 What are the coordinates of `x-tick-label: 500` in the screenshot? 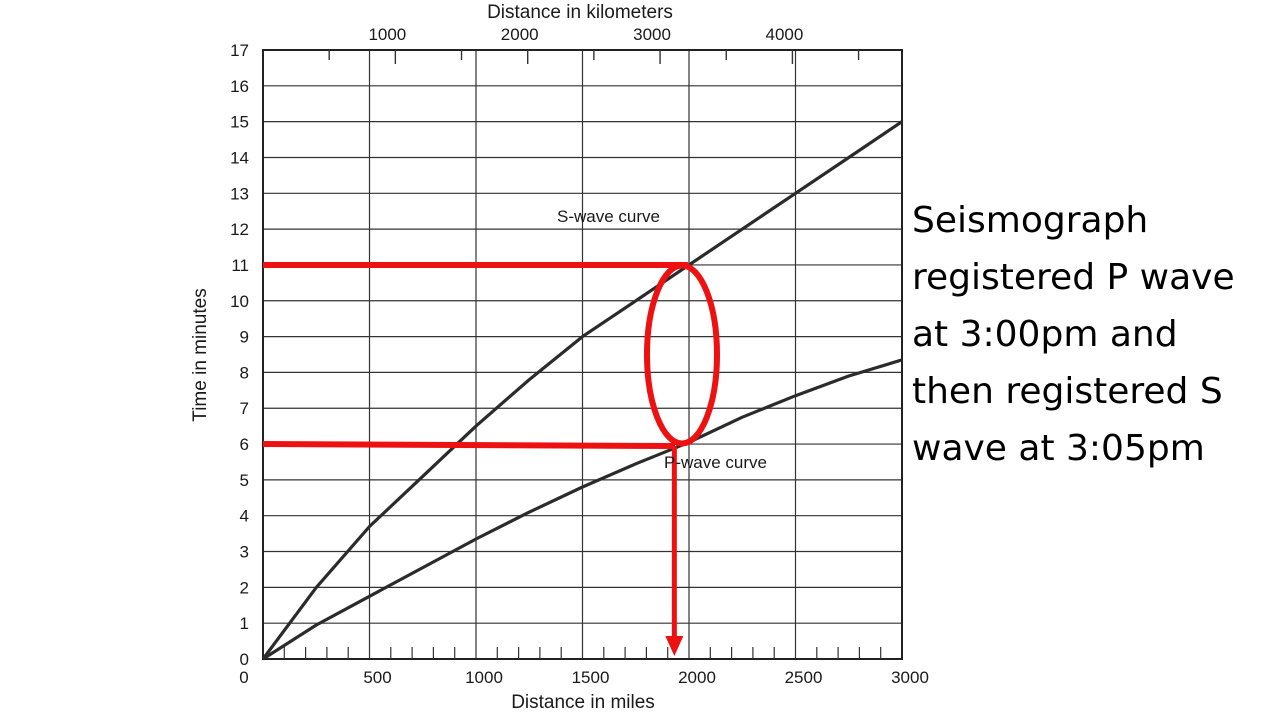 It's located at (377, 677).